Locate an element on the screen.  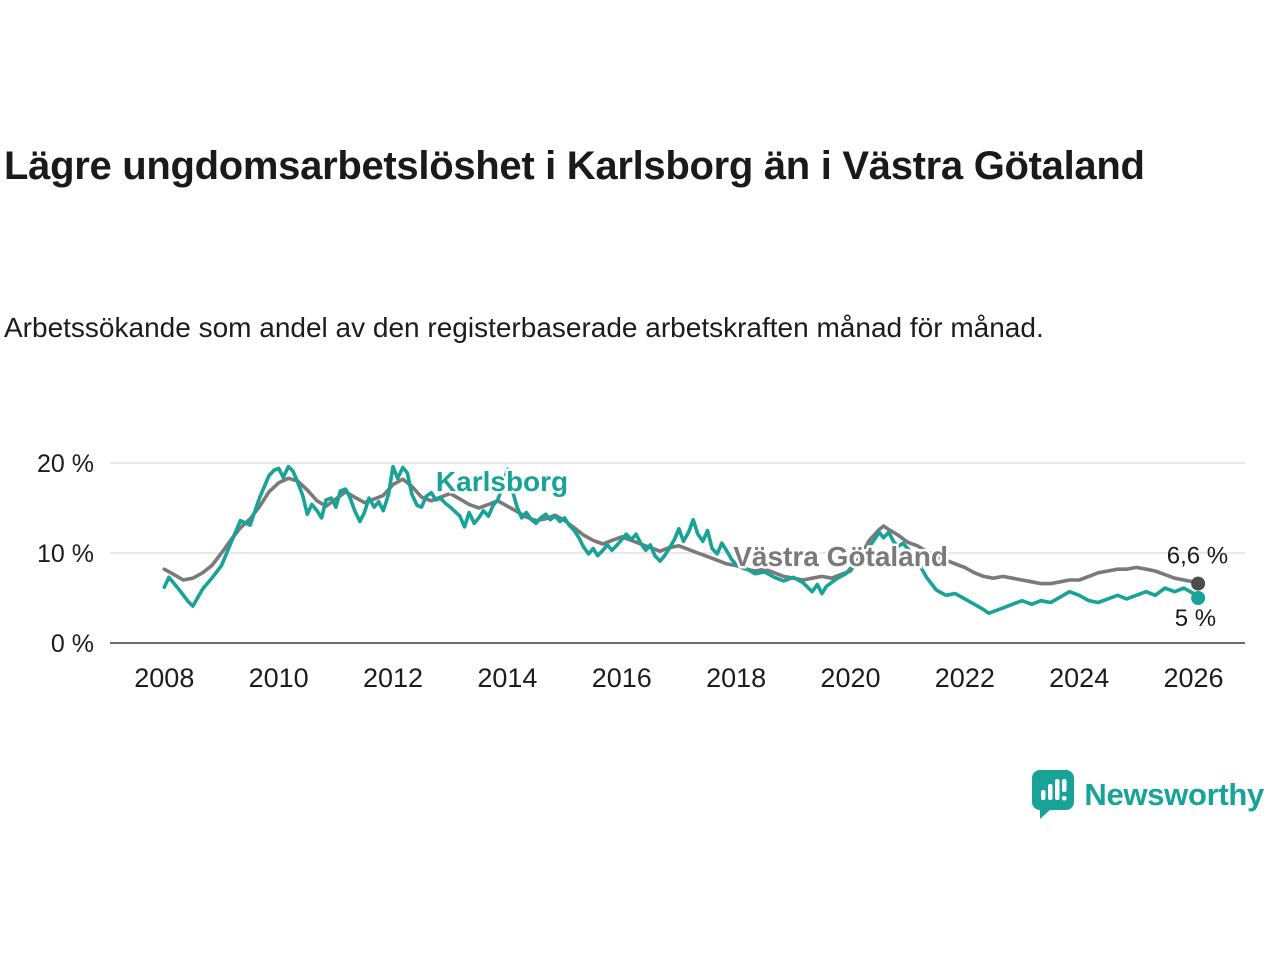
x-tick-label: 2018 is located at coordinates (736, 678).